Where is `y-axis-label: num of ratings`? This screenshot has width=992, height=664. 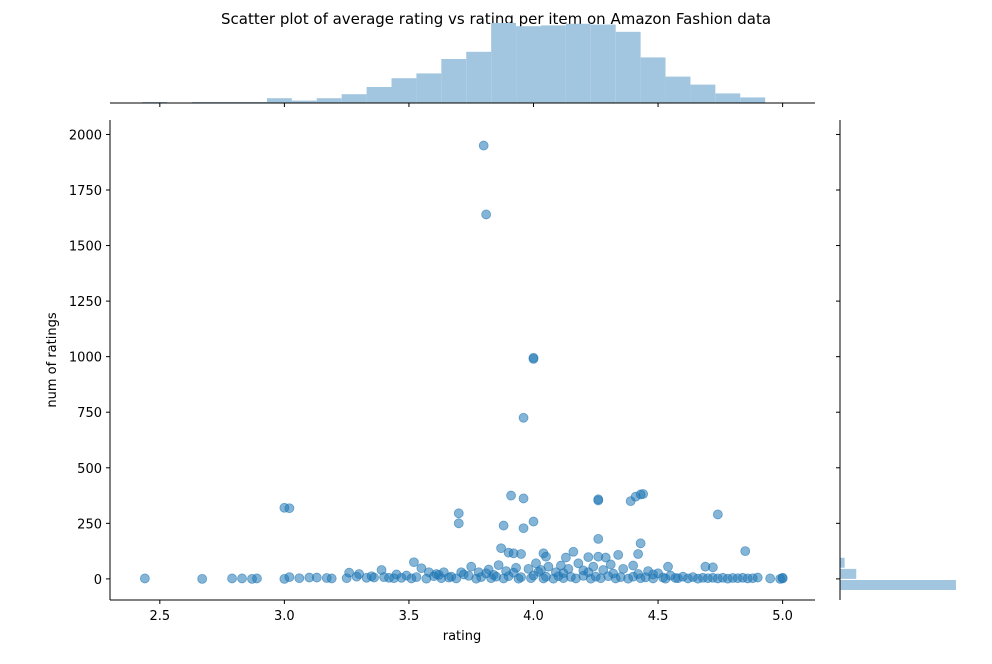 y-axis-label: num of ratings is located at coordinates (52, 359).